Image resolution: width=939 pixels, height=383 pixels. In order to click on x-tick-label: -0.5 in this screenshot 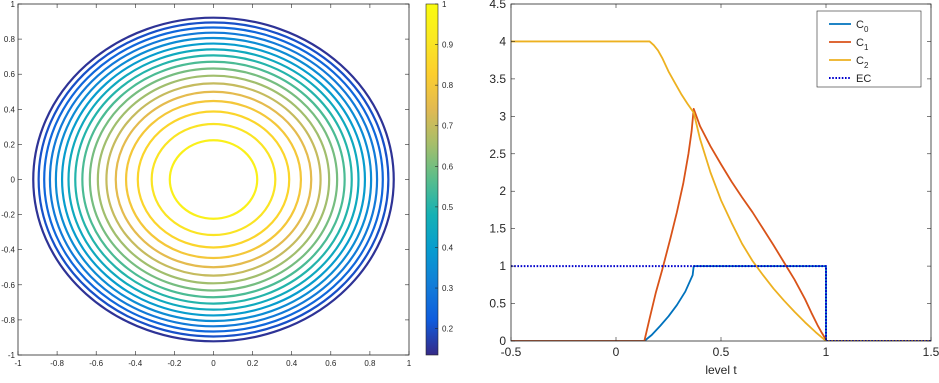, I will do `click(511, 352)`.